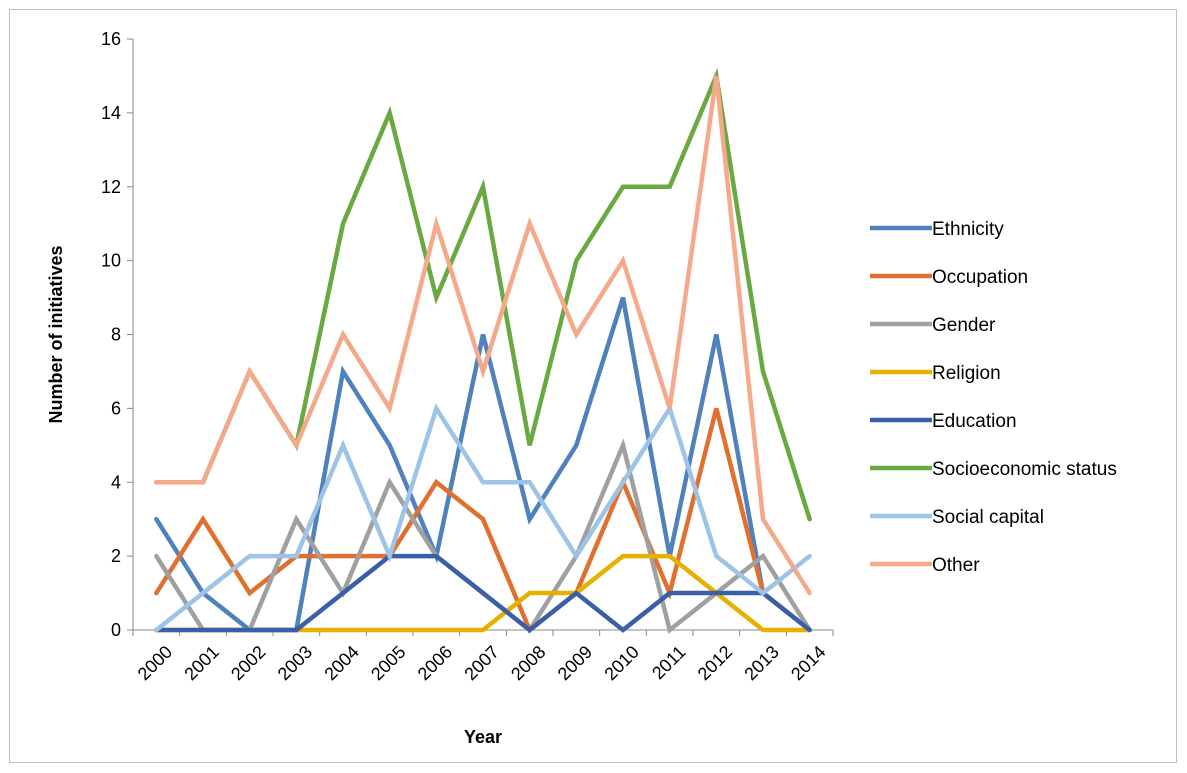 This screenshot has width=1187, height=773. I want to click on x-tick-label: 2003, so click(295, 663).